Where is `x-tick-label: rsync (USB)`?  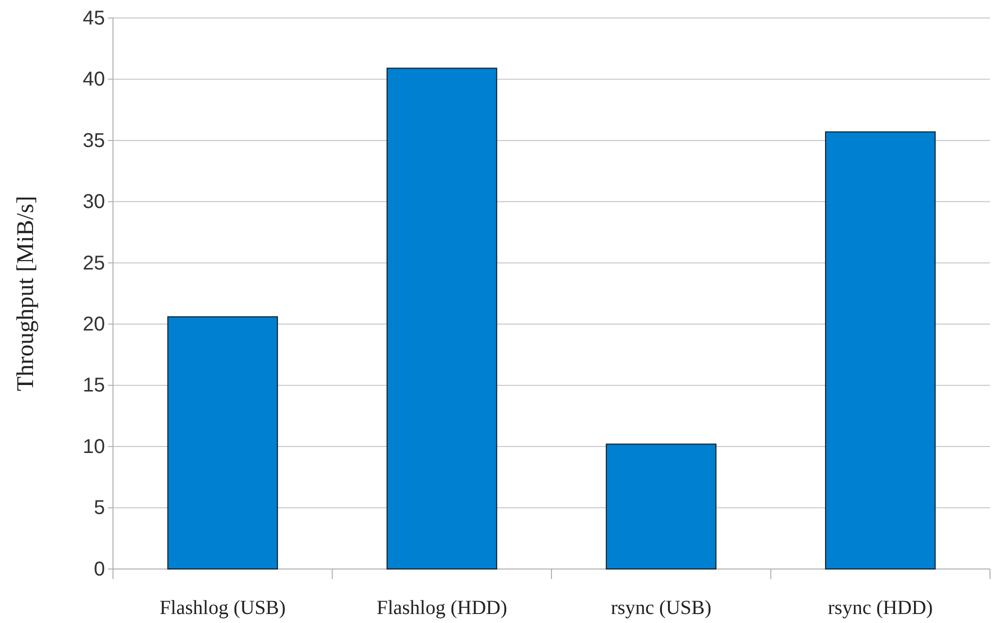 x-tick-label: rsync (USB) is located at coordinates (661, 608).